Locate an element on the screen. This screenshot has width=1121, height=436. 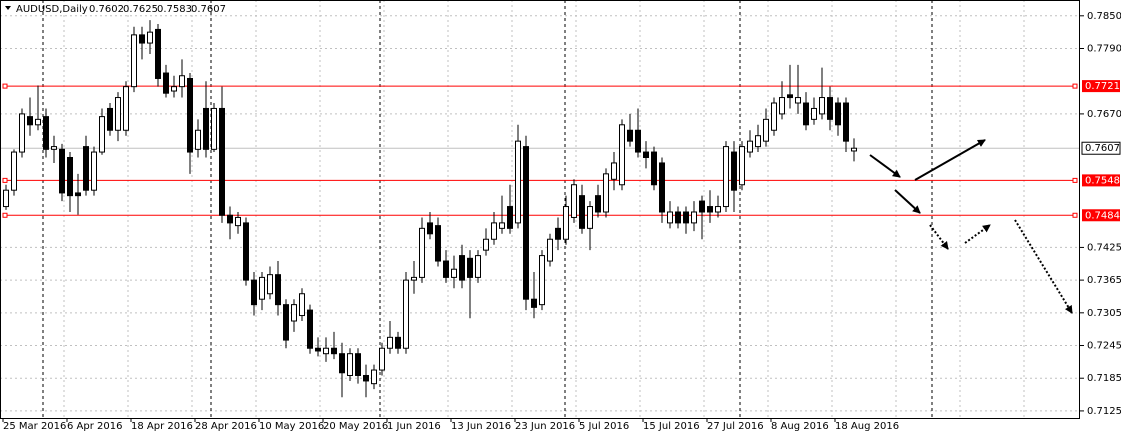
y-tick-label: 0.7185 is located at coordinates (1104, 378).